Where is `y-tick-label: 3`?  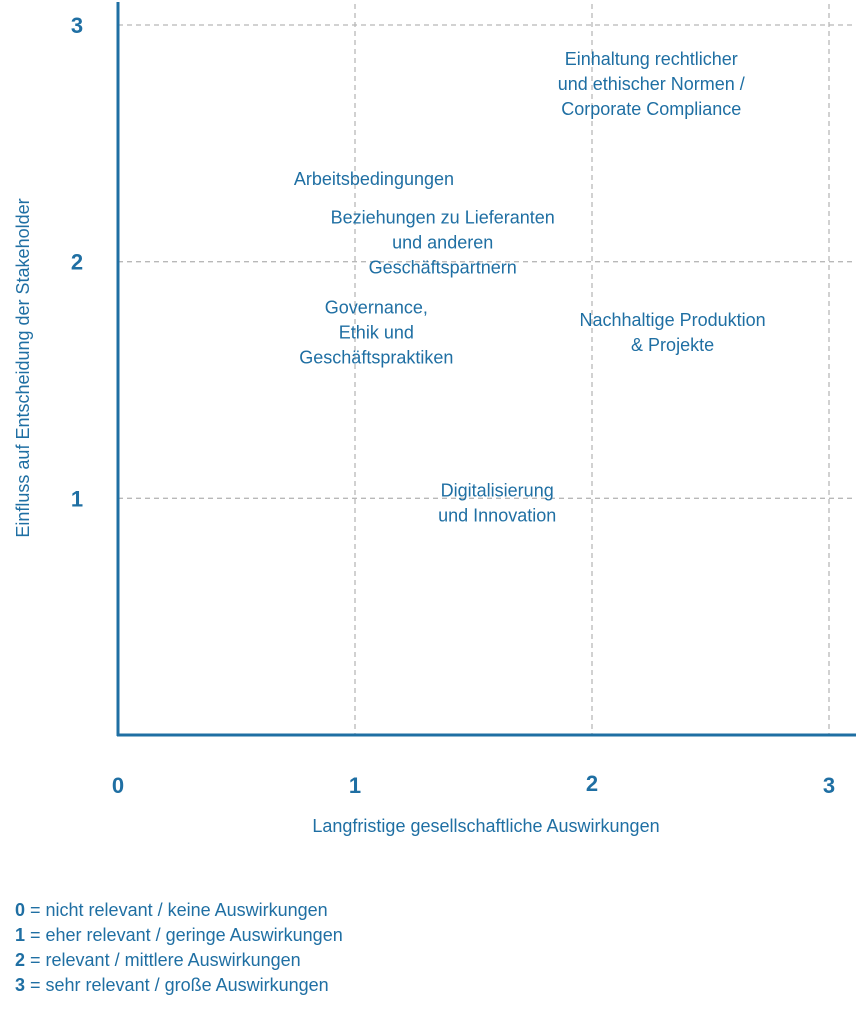 y-tick-label: 3 is located at coordinates (77, 25).